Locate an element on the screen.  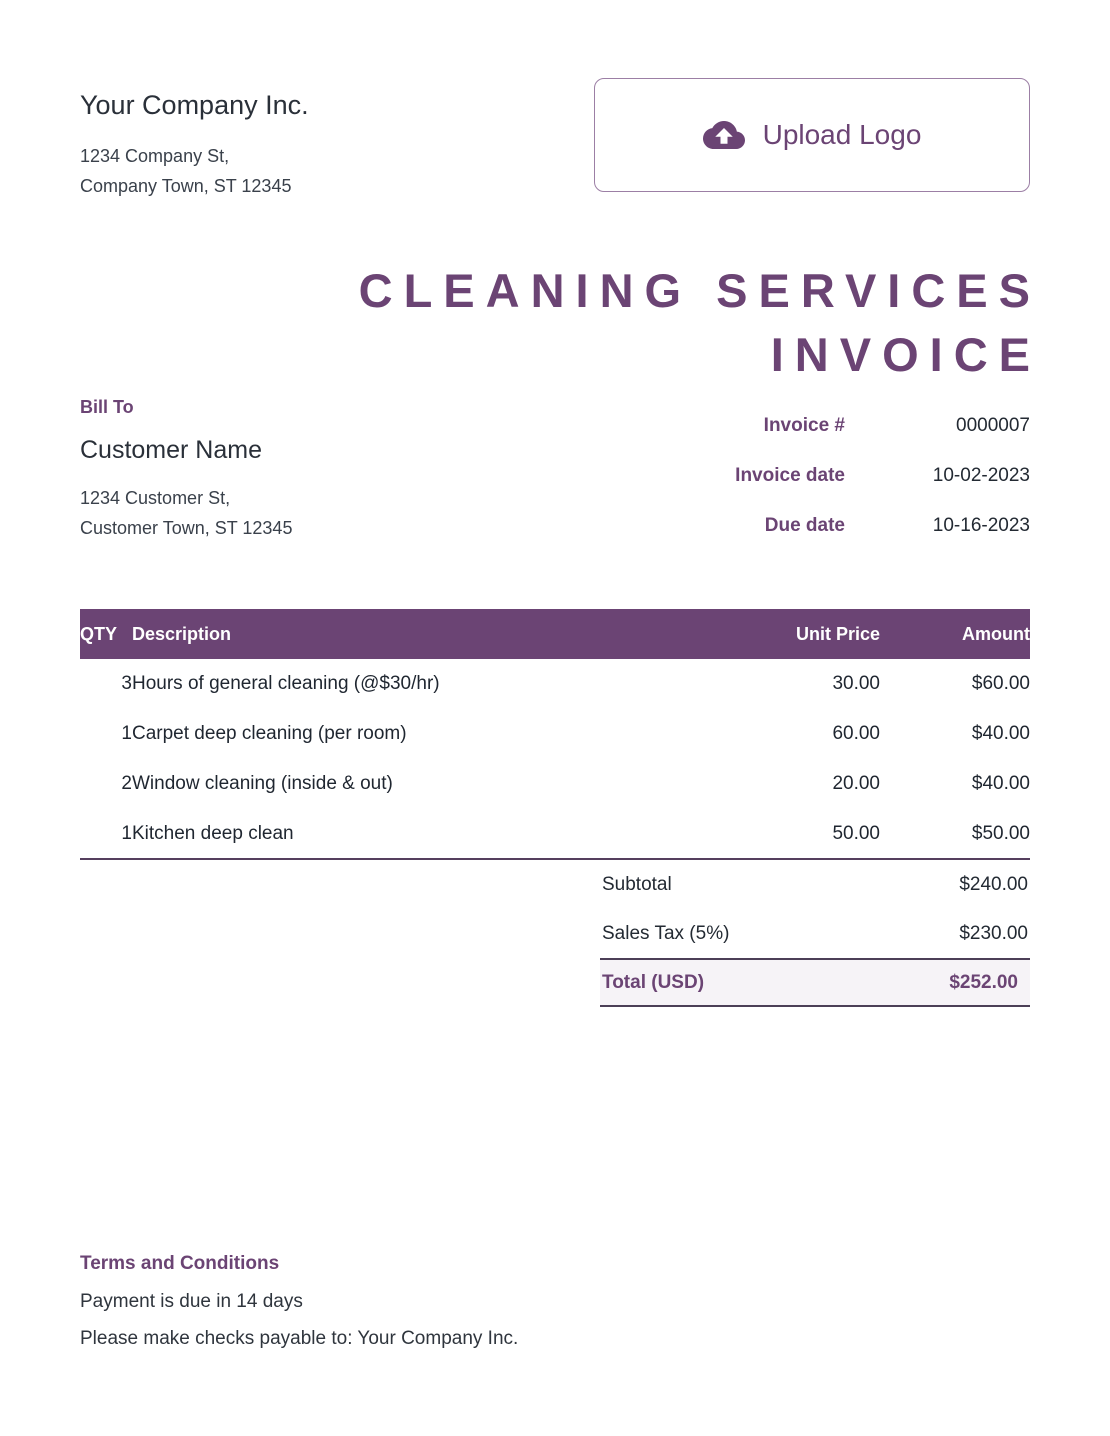
total-row: Total (USD) $252.00 is located at coordinates (815, 982).